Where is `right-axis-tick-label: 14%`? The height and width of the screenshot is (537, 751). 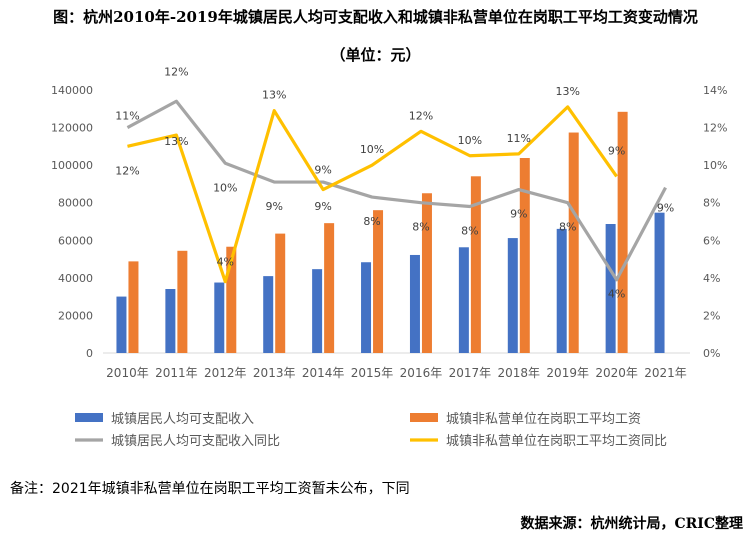 right-axis-tick-label: 14% is located at coordinates (715, 90).